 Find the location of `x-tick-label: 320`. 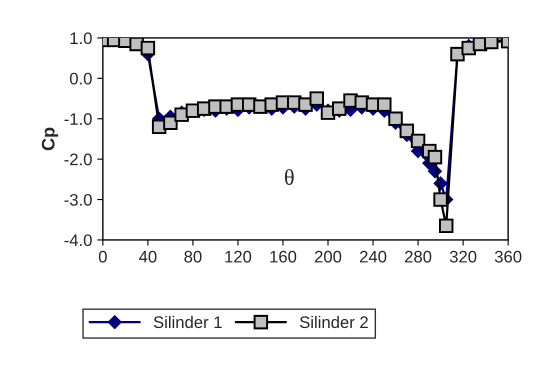

x-tick-label: 320 is located at coordinates (463, 256).